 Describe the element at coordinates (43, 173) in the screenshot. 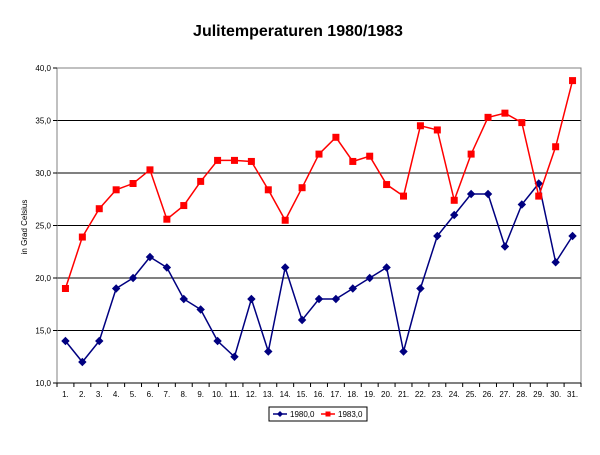

I see `y-tick-label: 30,0` at that location.